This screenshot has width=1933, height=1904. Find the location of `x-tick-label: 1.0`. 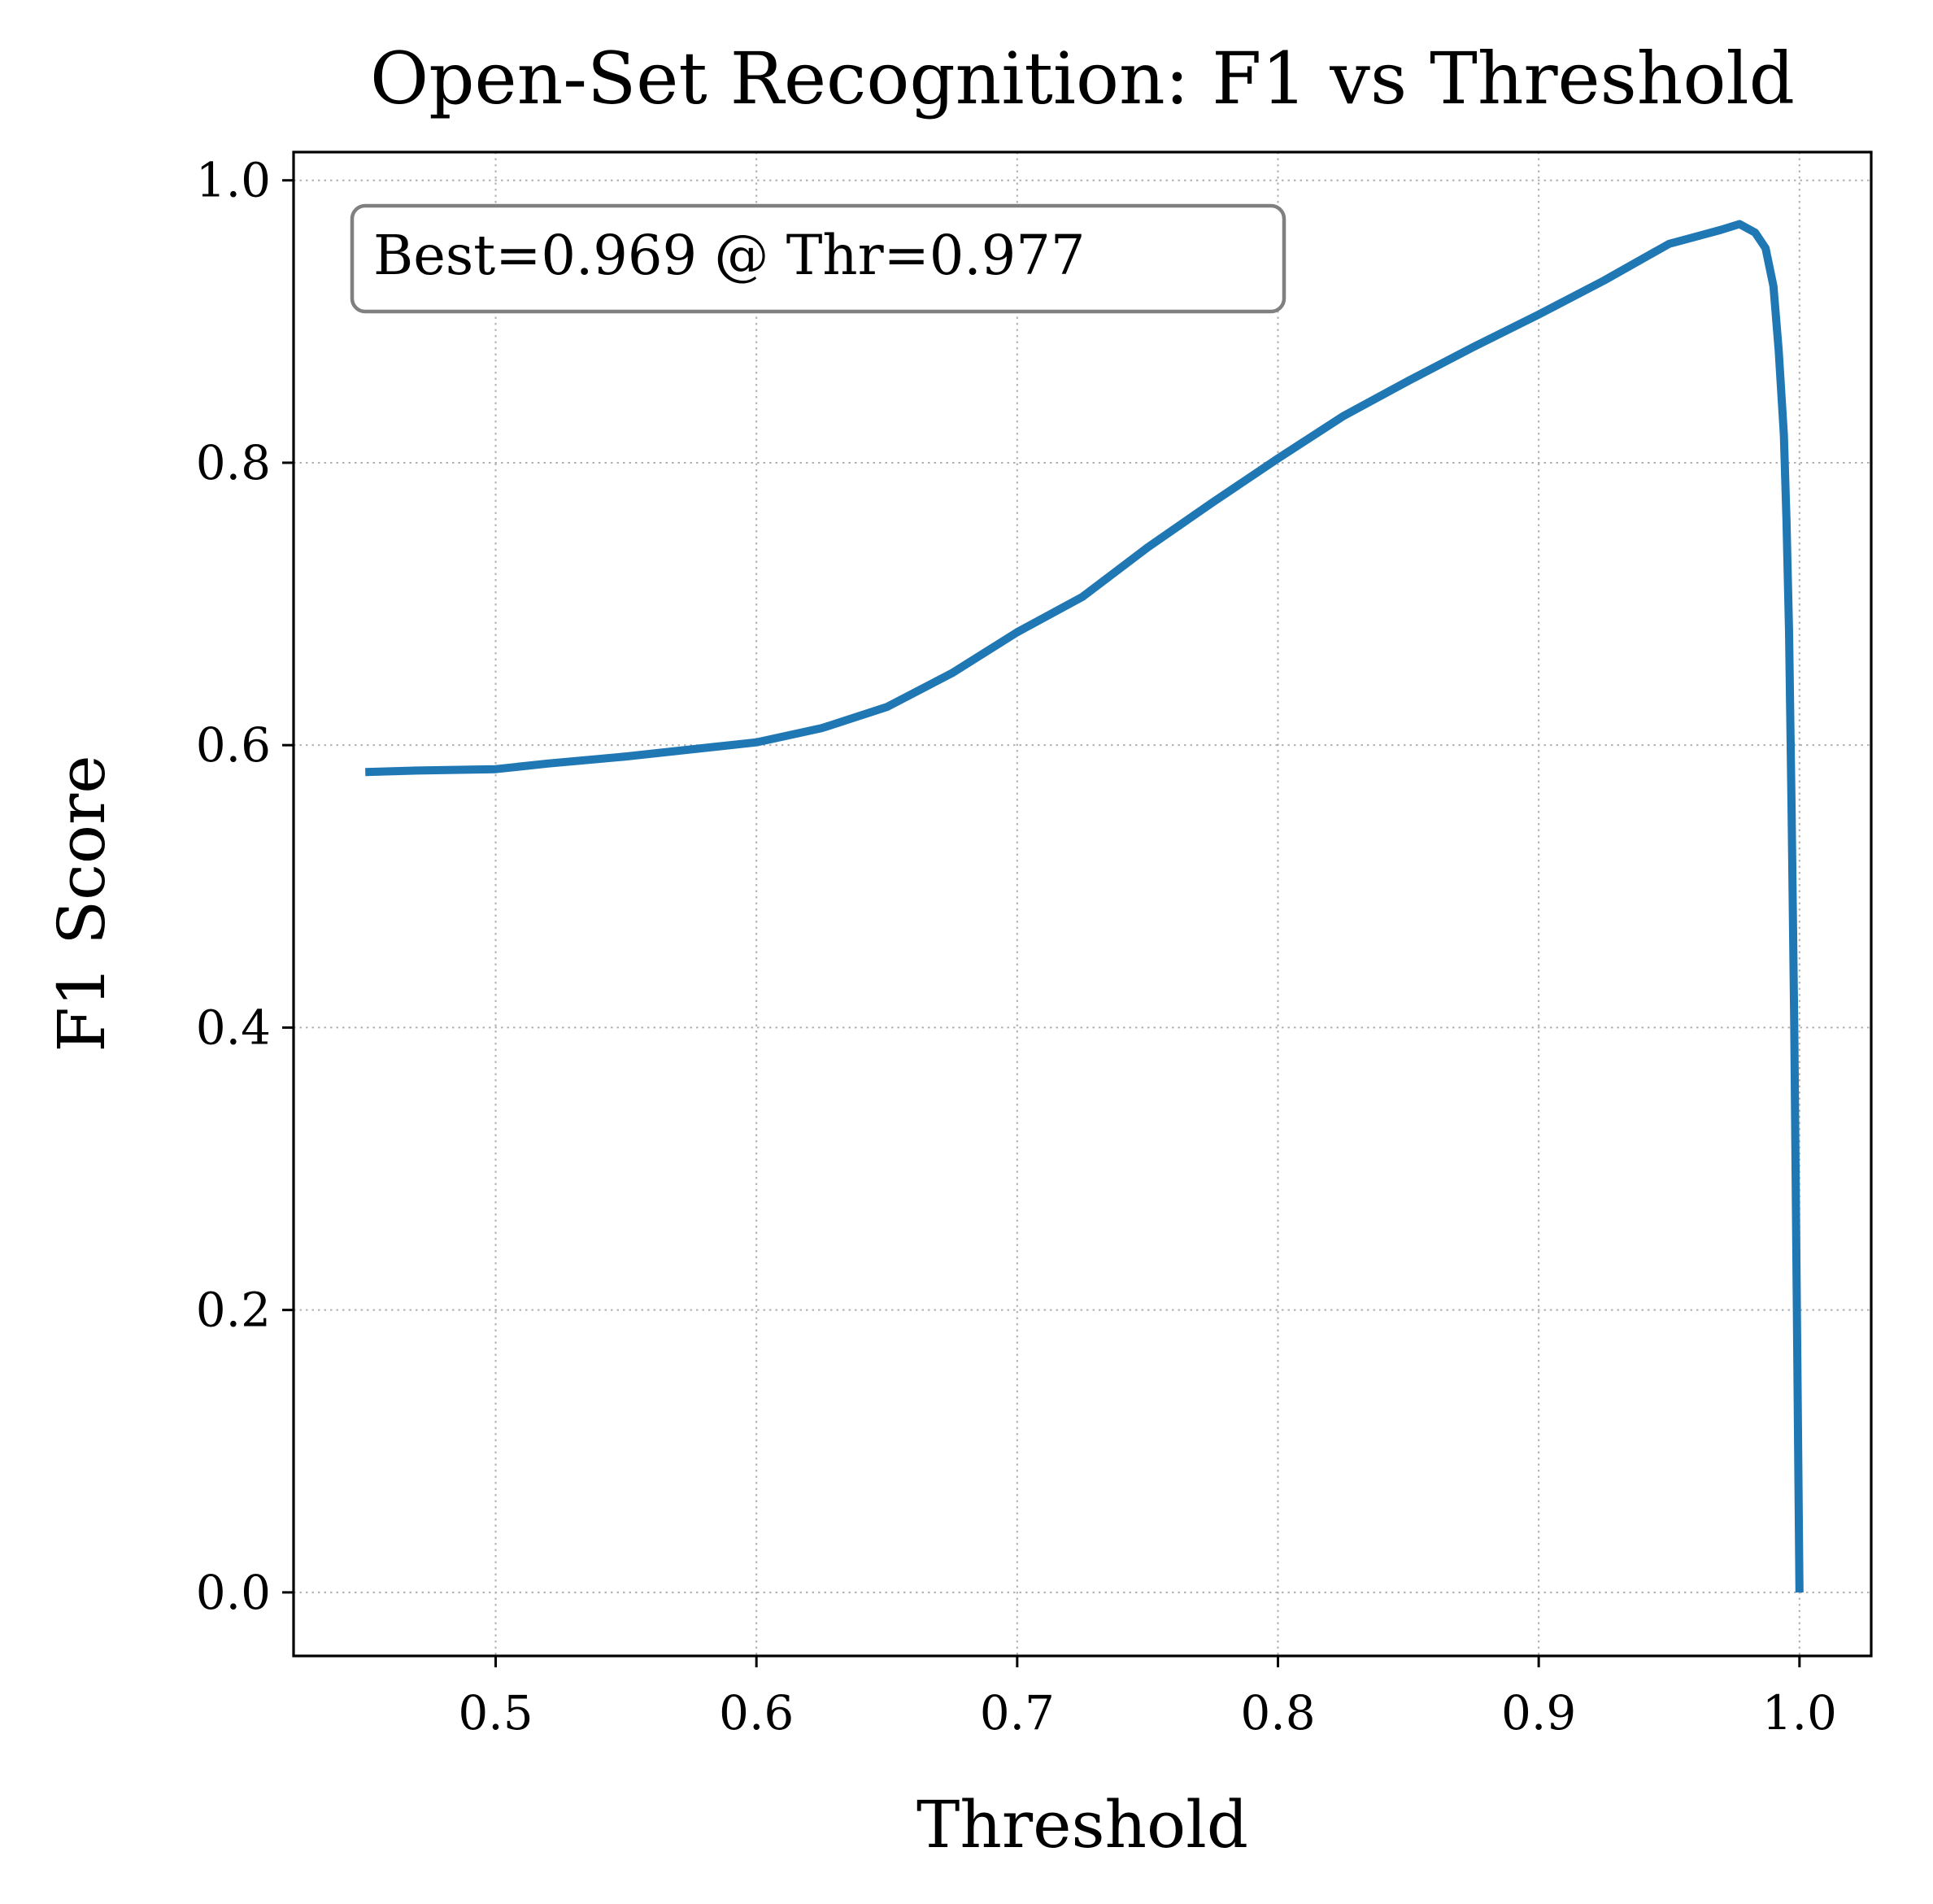

x-tick-label: 1.0 is located at coordinates (1799, 1713).